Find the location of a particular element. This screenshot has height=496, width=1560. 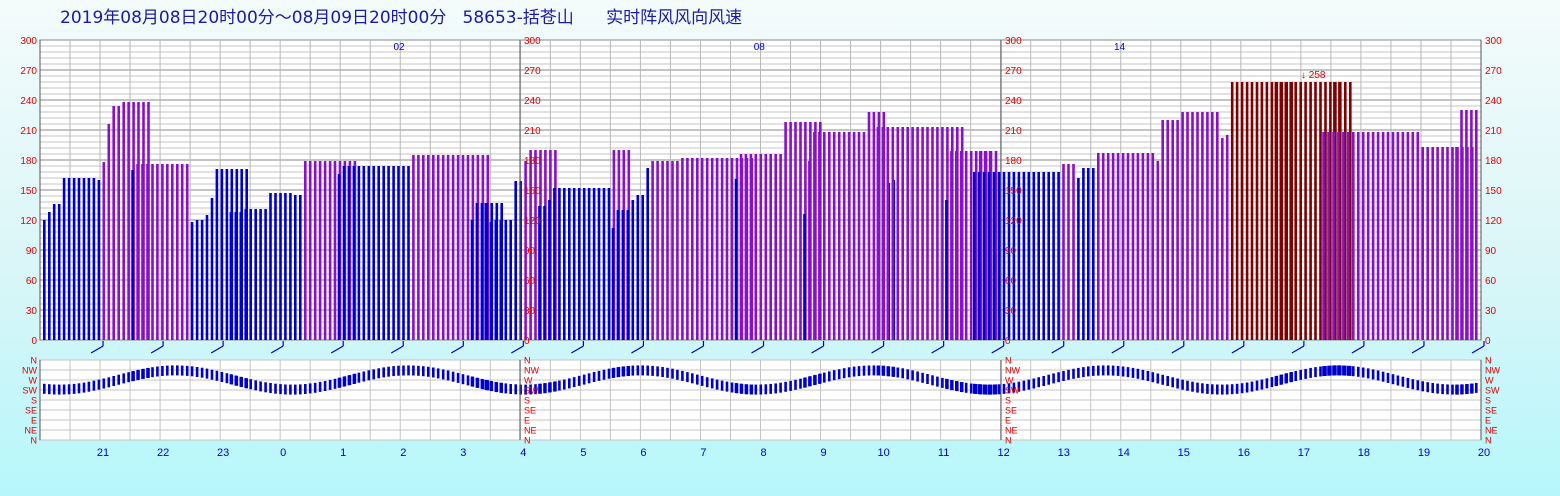

hour-label: 6 is located at coordinates (643, 453).